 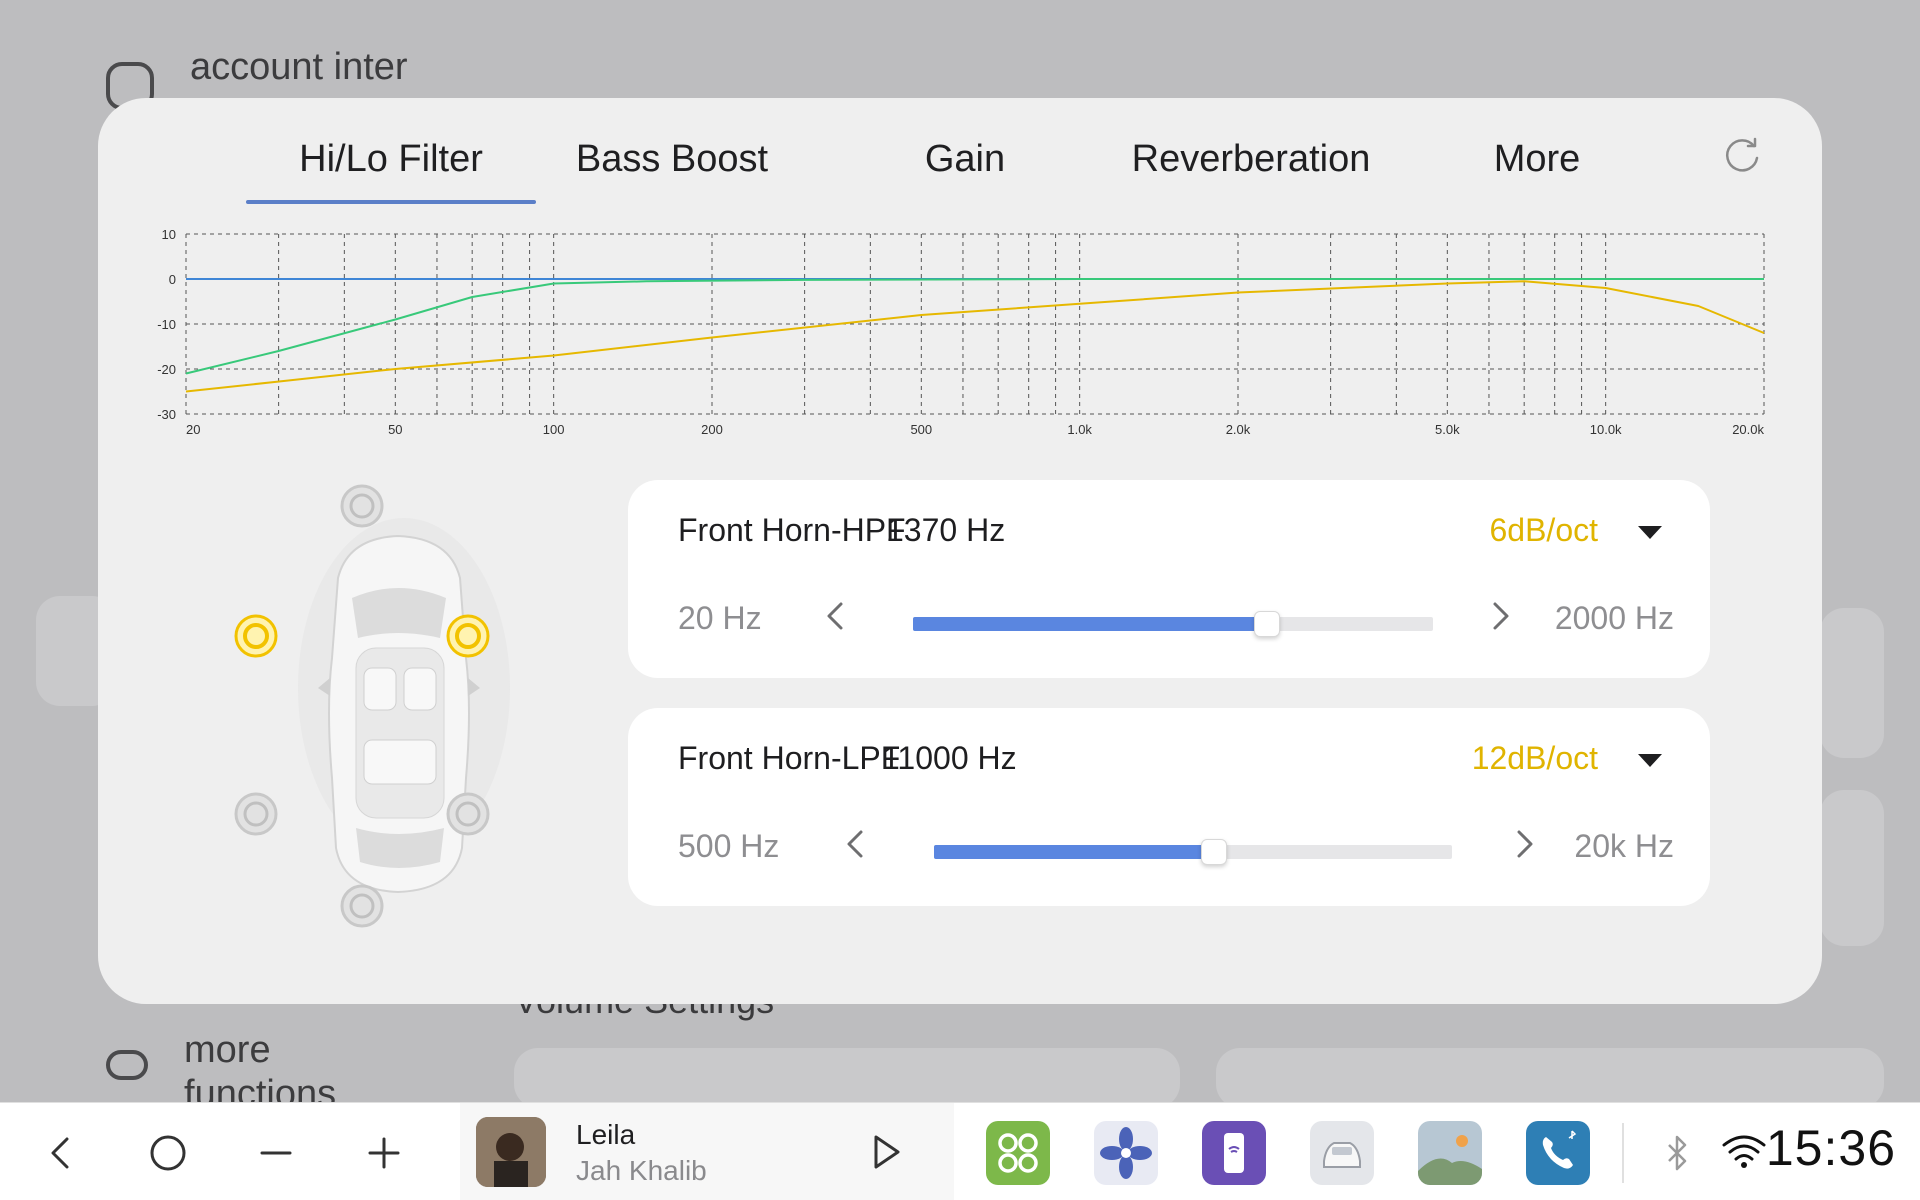 I want to click on clock: 15:36, so click(x=1830, y=1148).